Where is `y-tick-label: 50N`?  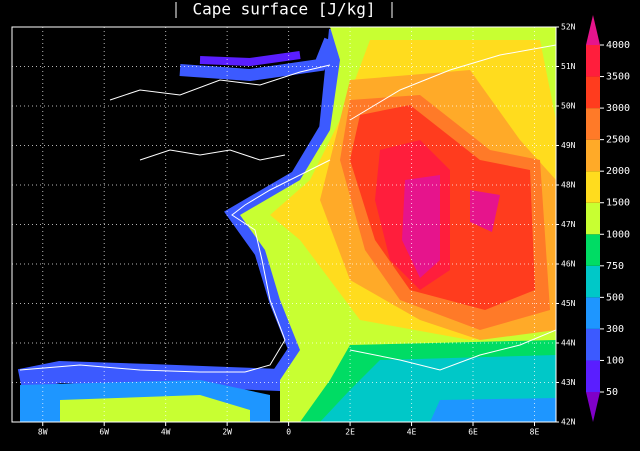
y-tick-label: 50N is located at coordinates (568, 106).